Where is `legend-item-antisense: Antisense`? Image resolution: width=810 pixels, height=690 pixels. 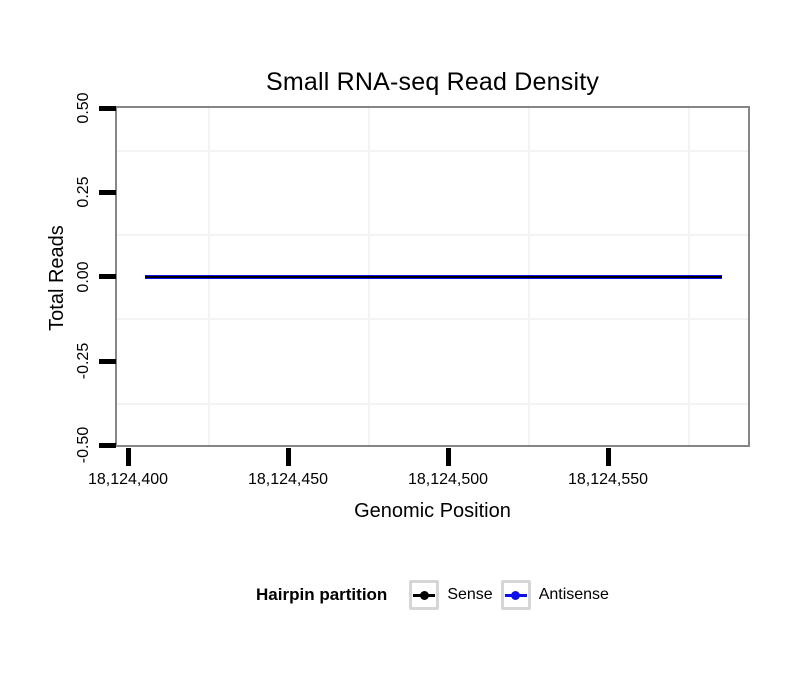
legend-item-antisense: Antisense is located at coordinates (554, 595).